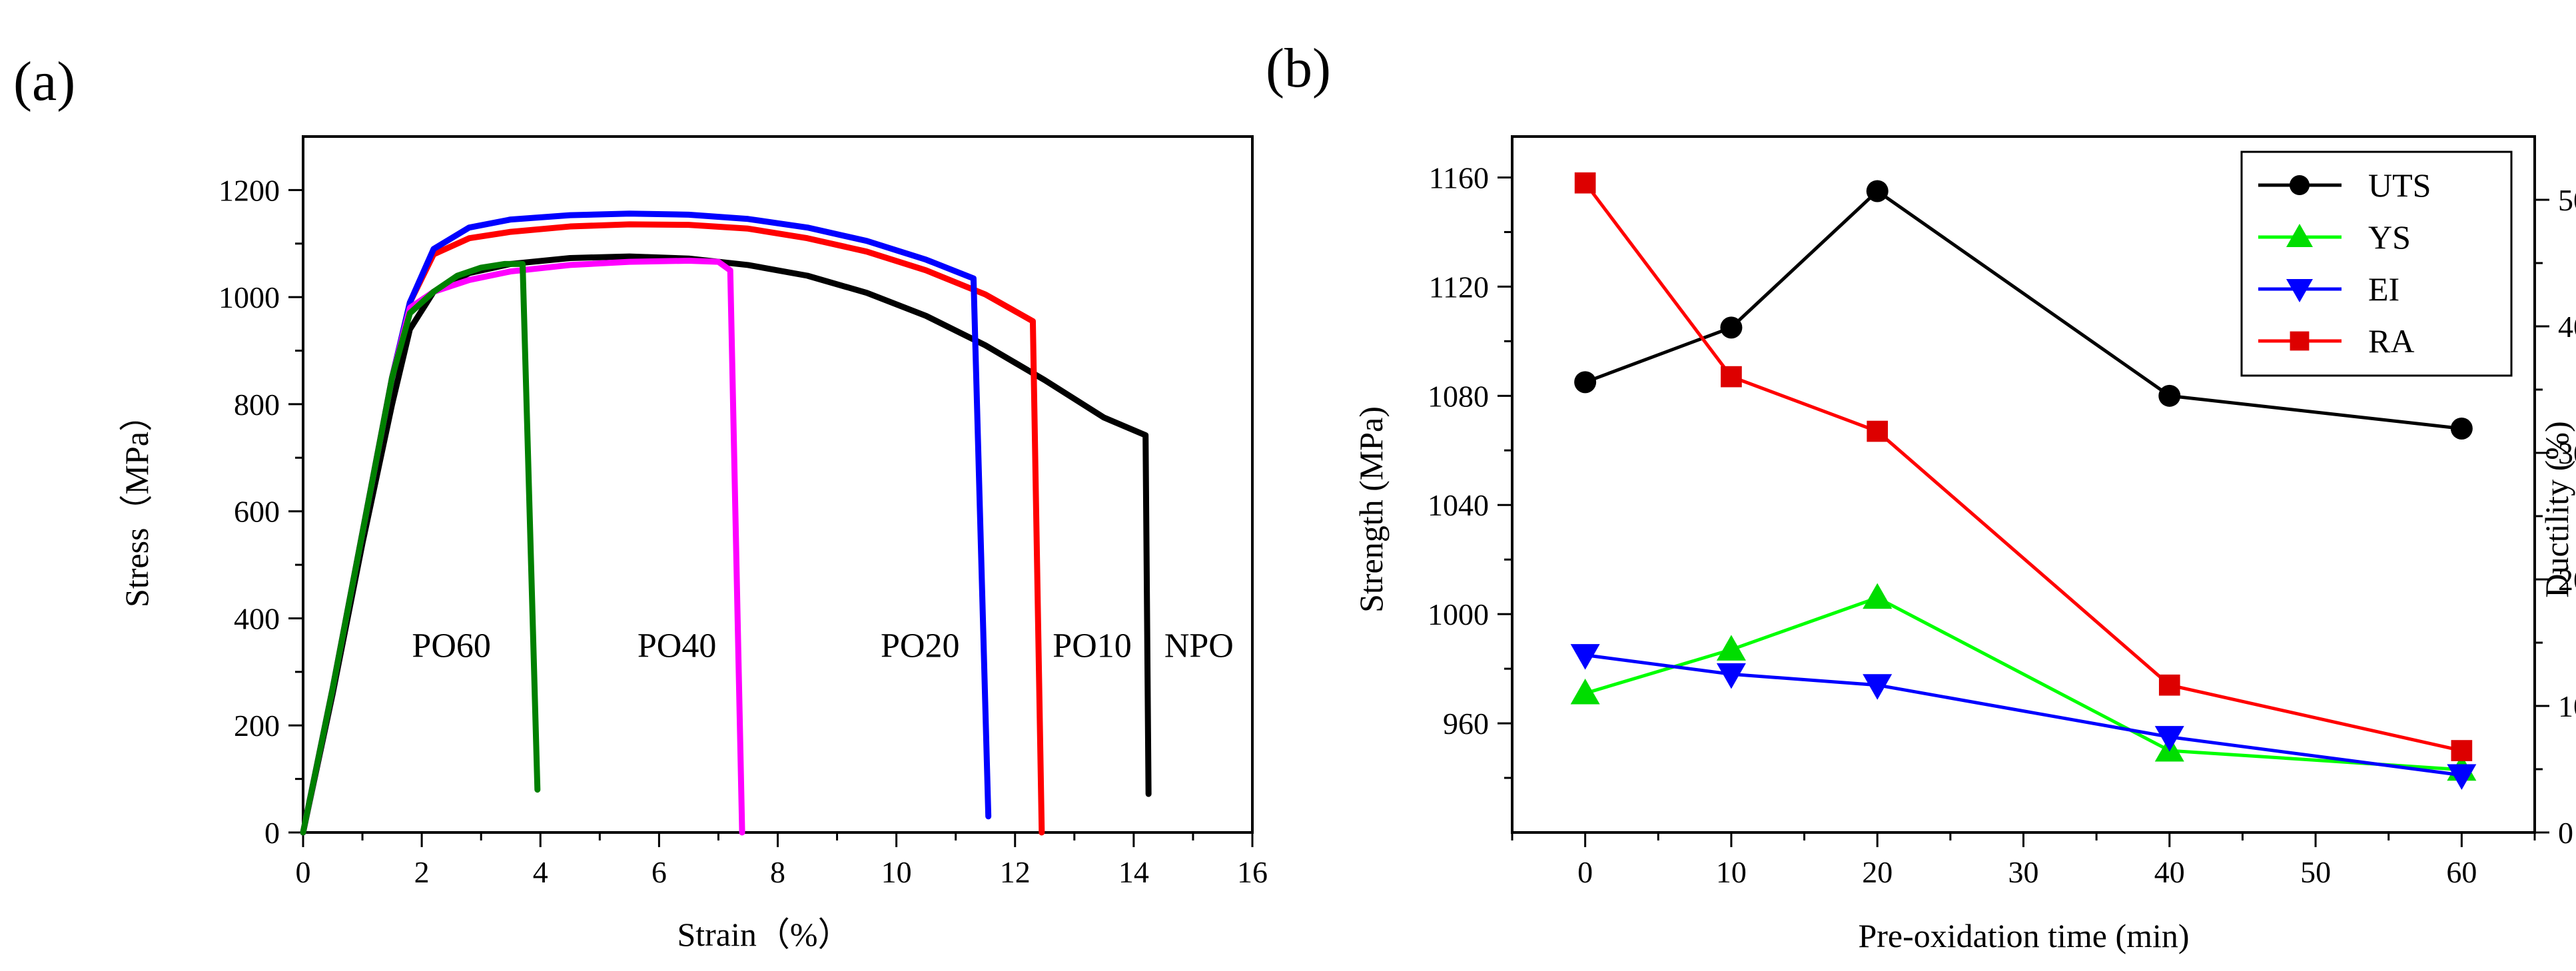 The width and height of the screenshot is (2576, 971). What do you see at coordinates (2567, 580) in the screenshot?
I see `right-y-tick-label: 20` at bounding box center [2567, 580].